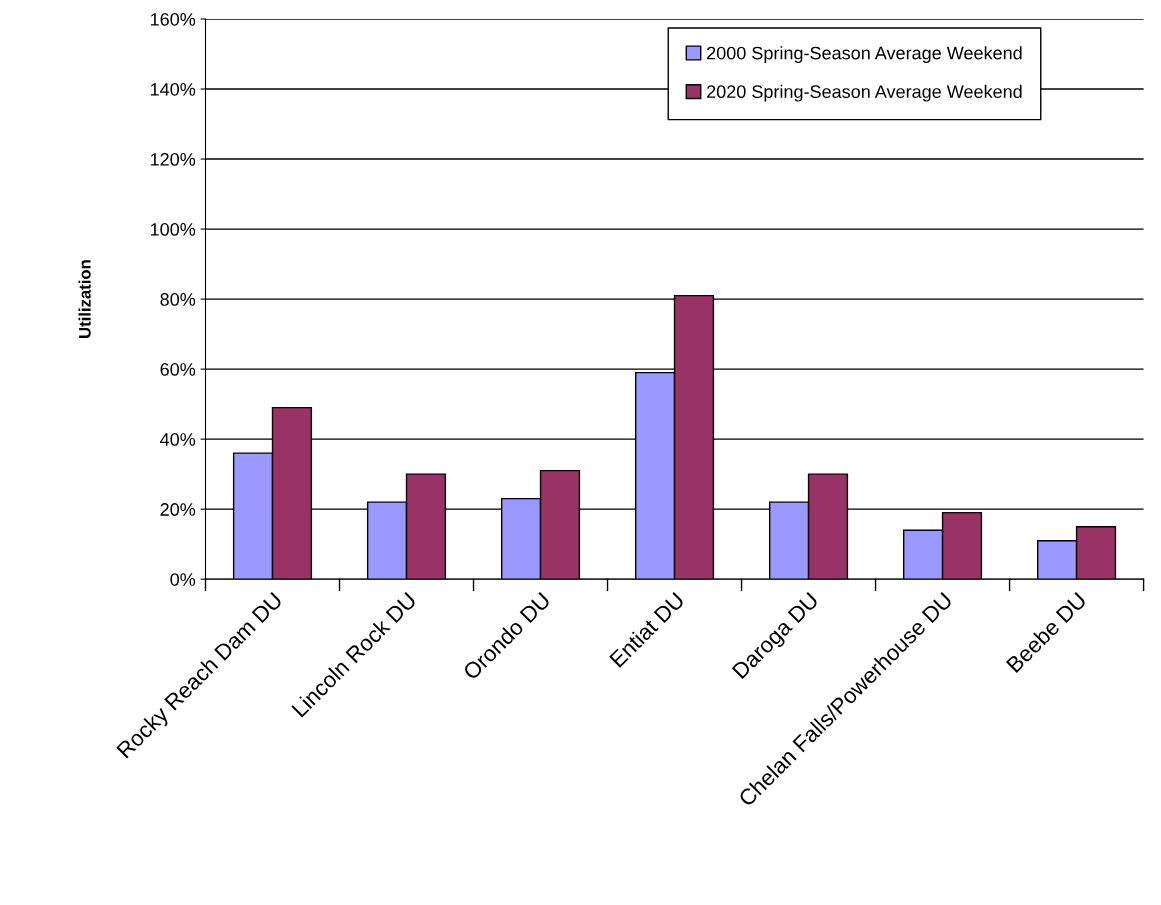 The image size is (1161, 905). I want to click on legend-label: 2020 Spring-Season Average Weekend, so click(864, 93).